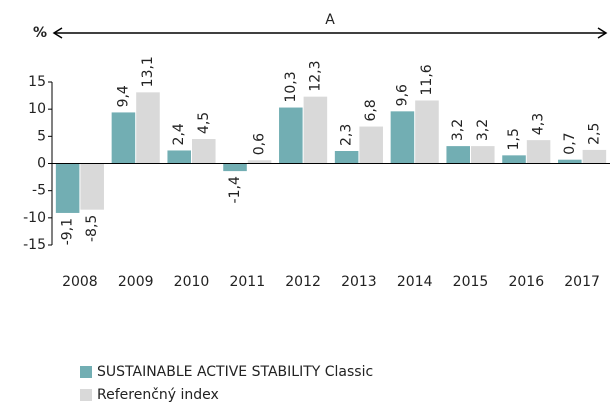  What do you see at coordinates (34, 218) in the screenshot?
I see `y-tick-label: -10` at bounding box center [34, 218].